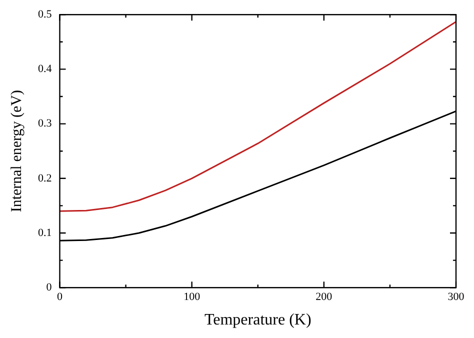  What do you see at coordinates (49, 287) in the screenshot?
I see `y-tick-label: 0` at bounding box center [49, 287].